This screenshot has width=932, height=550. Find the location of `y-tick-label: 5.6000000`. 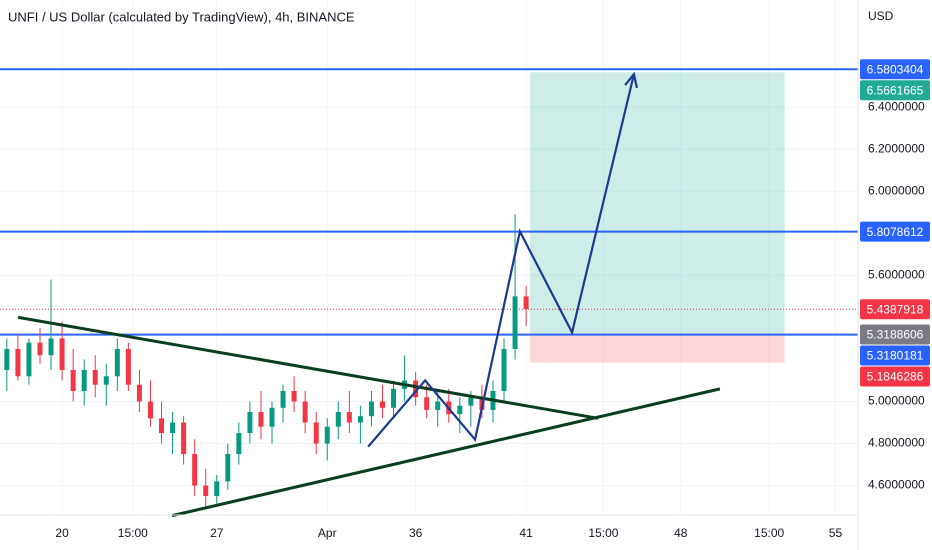

y-tick-label: 5.6000000 is located at coordinates (896, 275).